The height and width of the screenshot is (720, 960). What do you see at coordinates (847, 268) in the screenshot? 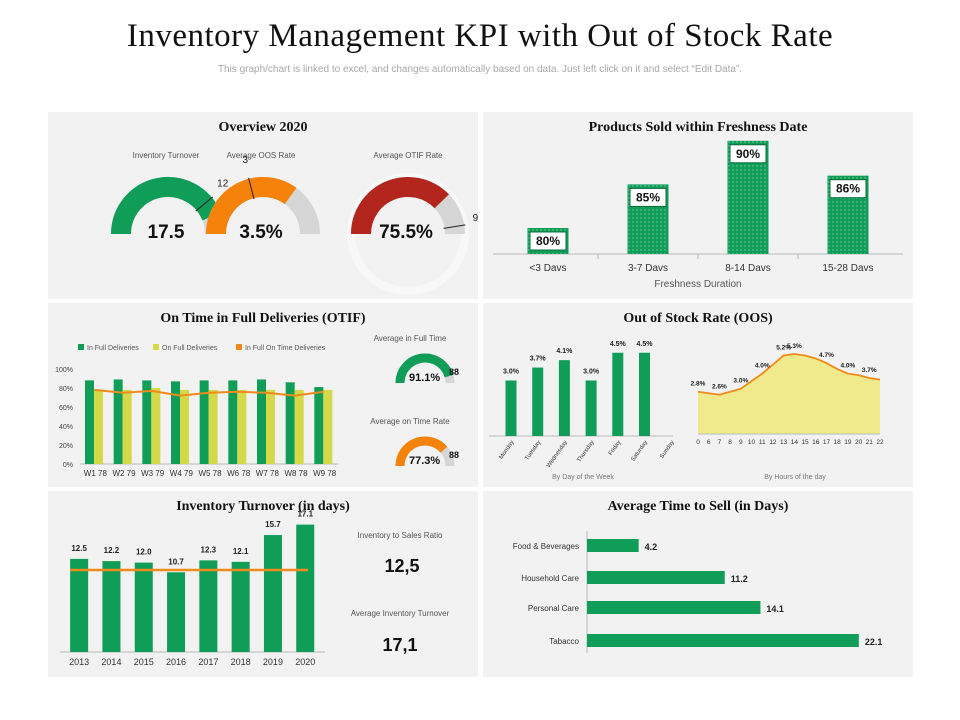
I see `x-tick: 15-28 Davs` at bounding box center [847, 268].